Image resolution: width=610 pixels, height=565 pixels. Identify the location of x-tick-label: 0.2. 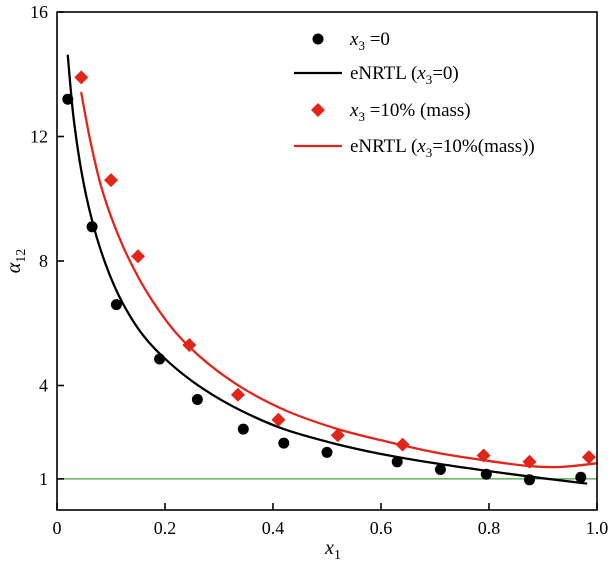
(165, 528).